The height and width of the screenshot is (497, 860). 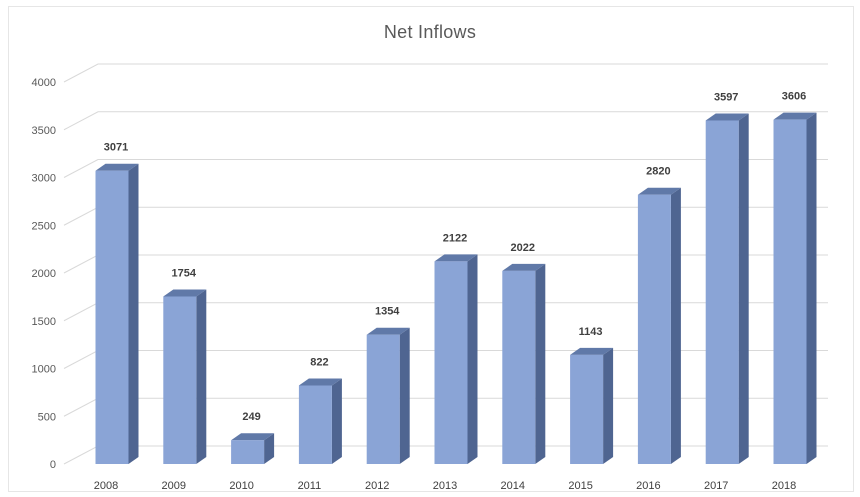 I want to click on data-label: 3606, so click(x=794, y=97).